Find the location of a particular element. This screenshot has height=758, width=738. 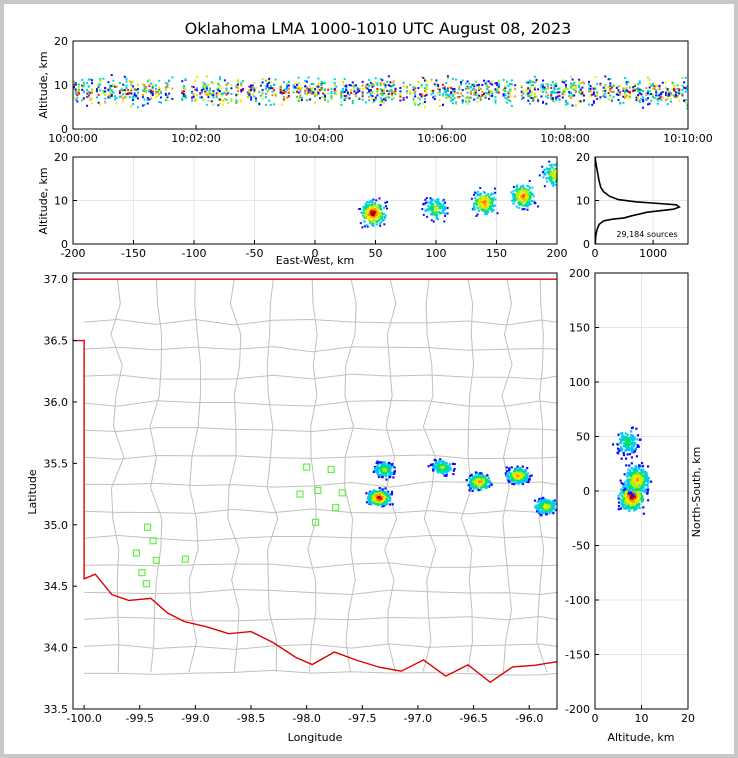

lma-station-marker is located at coordinates (300, 494).